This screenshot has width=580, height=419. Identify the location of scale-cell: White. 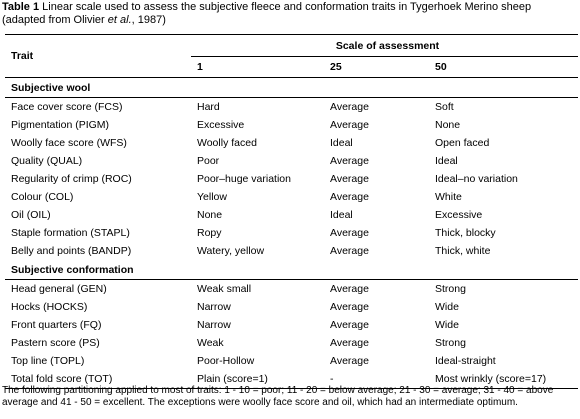
(448, 197).